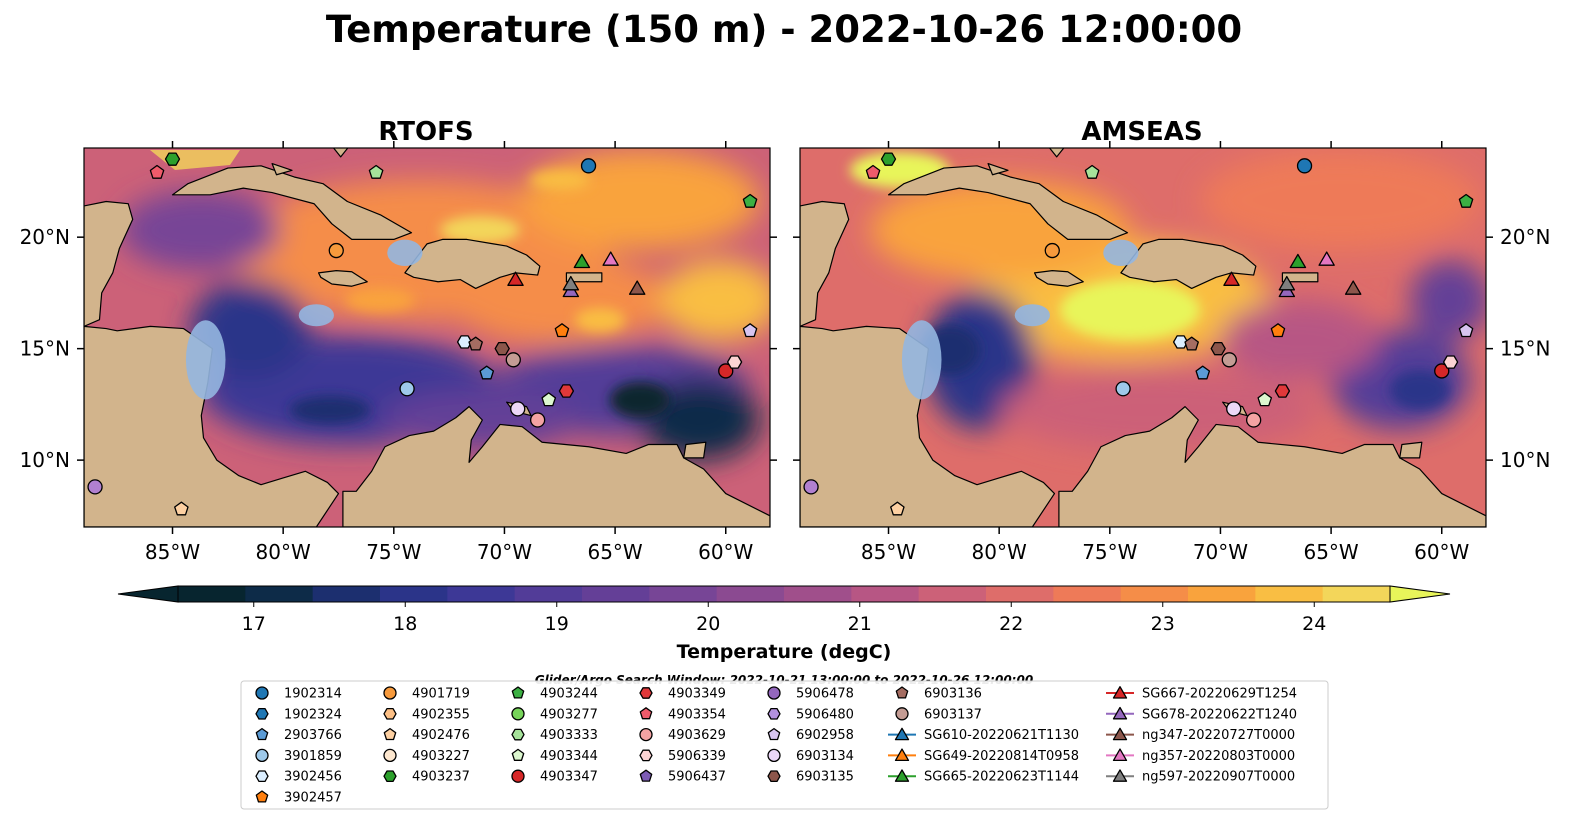  I want to click on legend-label: ng597-20220907T0000, so click(1218, 777).